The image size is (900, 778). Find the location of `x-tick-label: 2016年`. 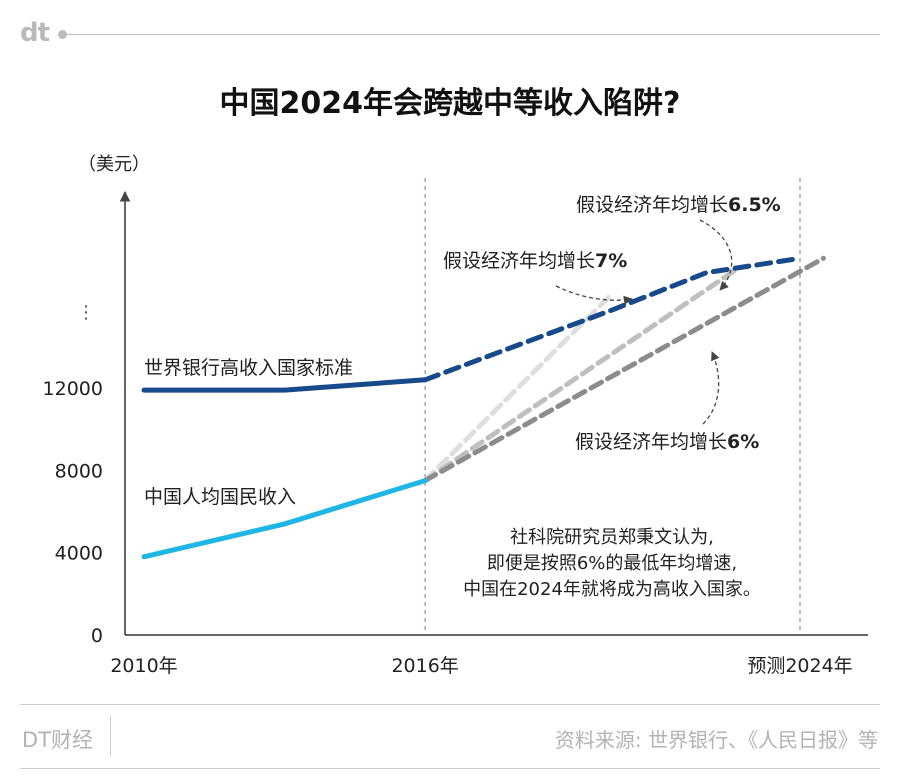

x-tick-label: 2016年 is located at coordinates (424, 666).